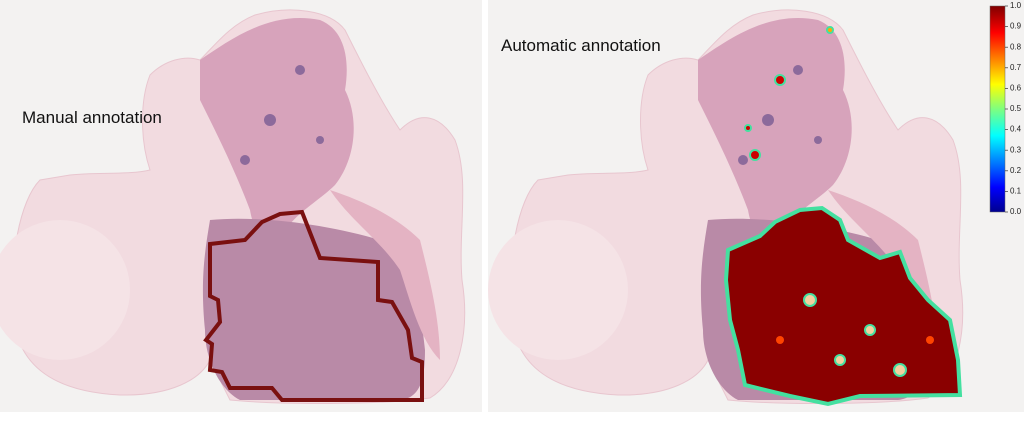 Image resolution: width=1024 pixels, height=439 pixels. Describe the element at coordinates (1016, 129) in the screenshot. I see `colorbar-tick-label: 0.4` at that location.